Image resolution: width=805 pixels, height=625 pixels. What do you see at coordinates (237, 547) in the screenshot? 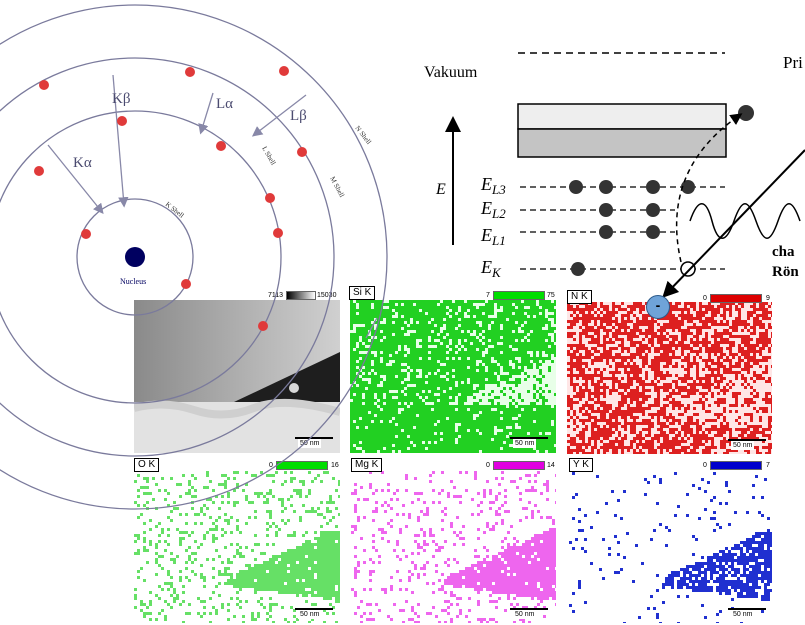
I see `map-o` at bounding box center [237, 547].